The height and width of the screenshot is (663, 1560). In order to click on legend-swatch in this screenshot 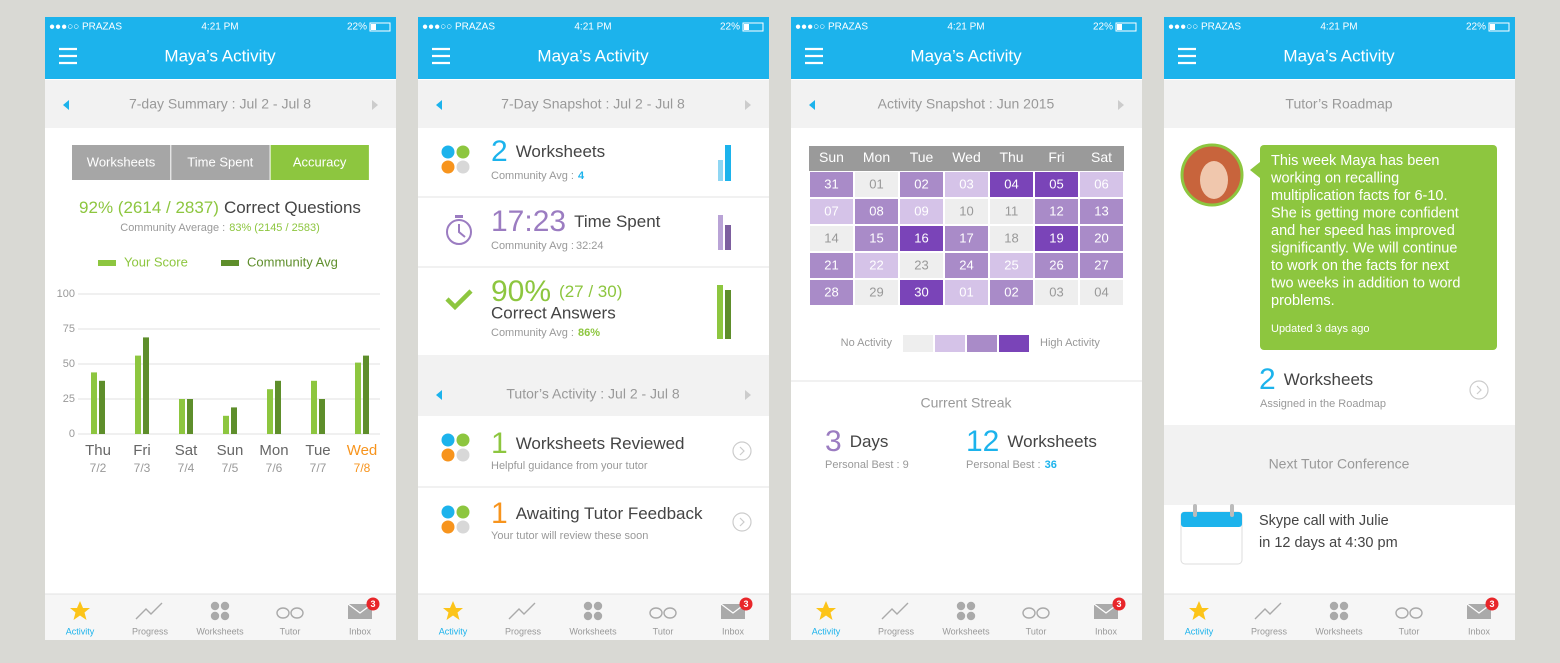, I will do `click(950, 343)`.